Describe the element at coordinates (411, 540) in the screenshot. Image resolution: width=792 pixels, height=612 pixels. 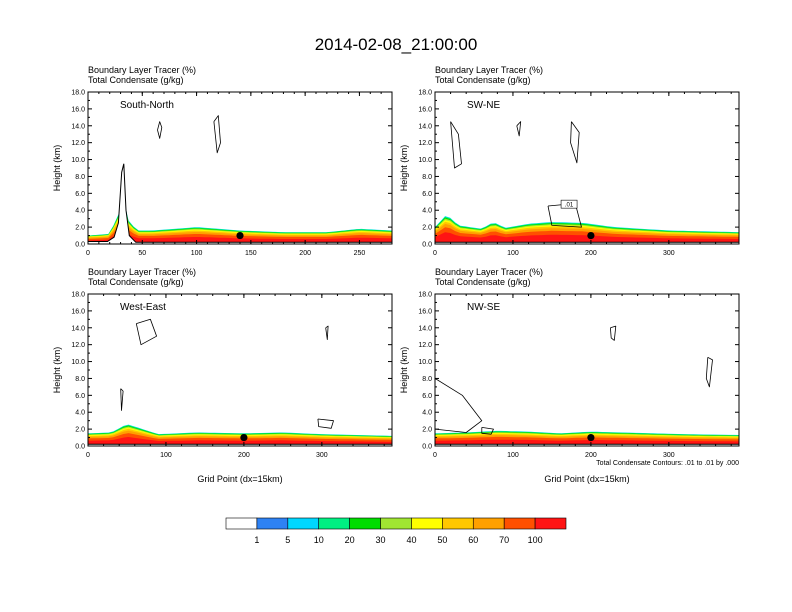
I see `colorbar-label: 40` at that location.